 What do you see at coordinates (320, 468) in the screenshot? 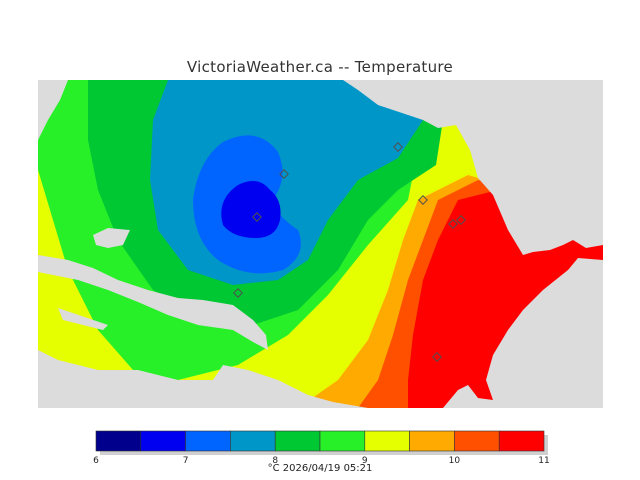
I see `legend-caption: °C 2026/04/19 05:21` at bounding box center [320, 468].